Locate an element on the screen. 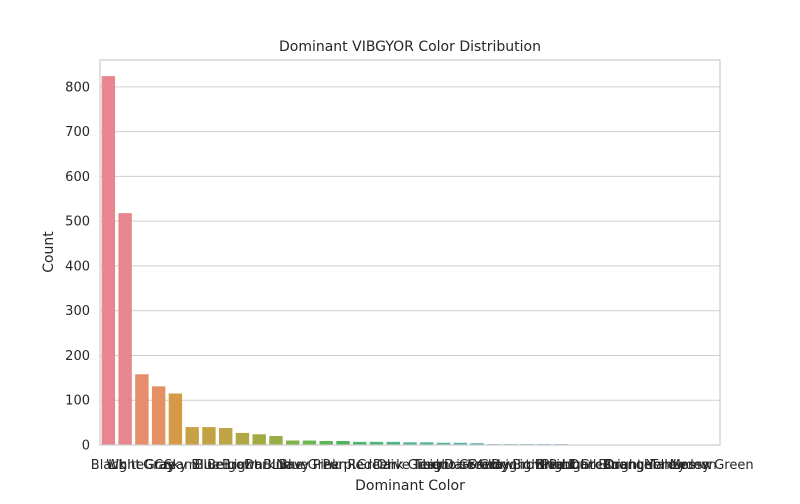 This screenshot has width=800, height=504. x-tick-label: Mossy Green is located at coordinates (712, 465).